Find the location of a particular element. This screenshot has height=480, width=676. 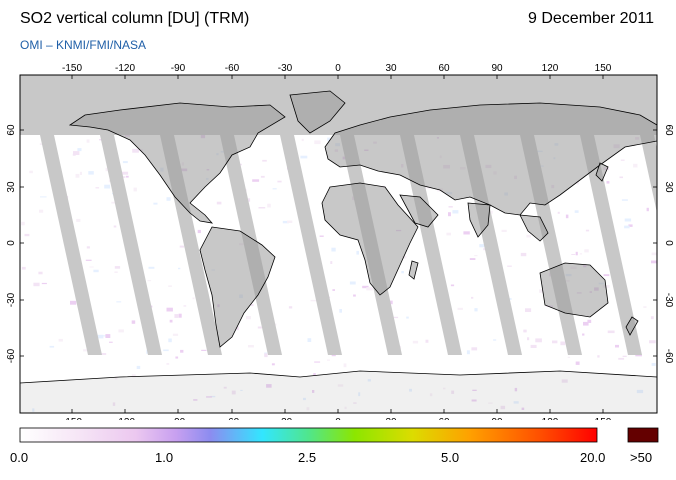

map-date: 9 December 2011 is located at coordinates (591, 18).